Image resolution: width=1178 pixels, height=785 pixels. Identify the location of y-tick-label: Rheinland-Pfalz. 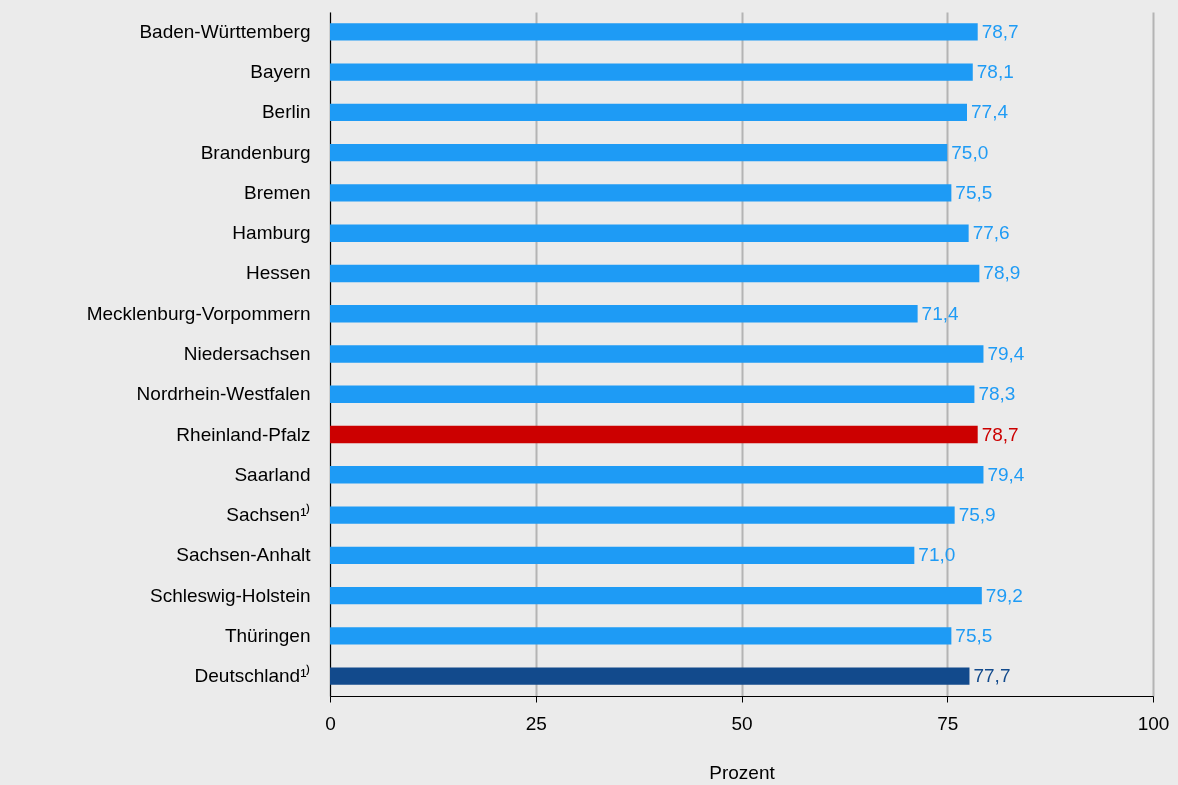
(243, 434).